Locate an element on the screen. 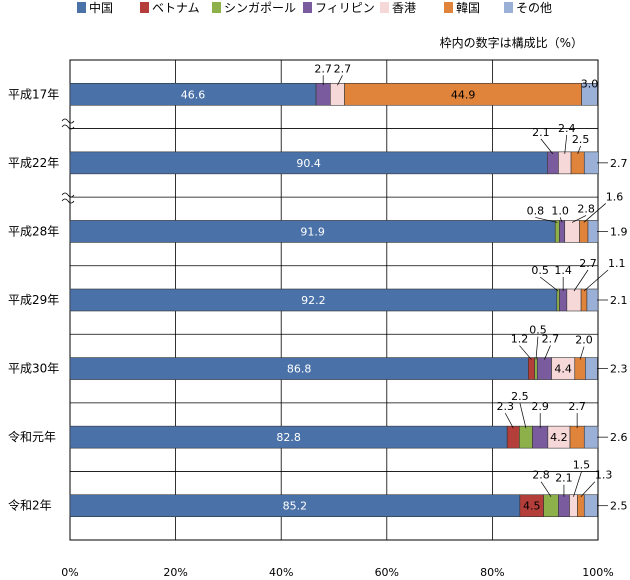 The image size is (630, 580). data-label-6: 2.6 is located at coordinates (619, 437).